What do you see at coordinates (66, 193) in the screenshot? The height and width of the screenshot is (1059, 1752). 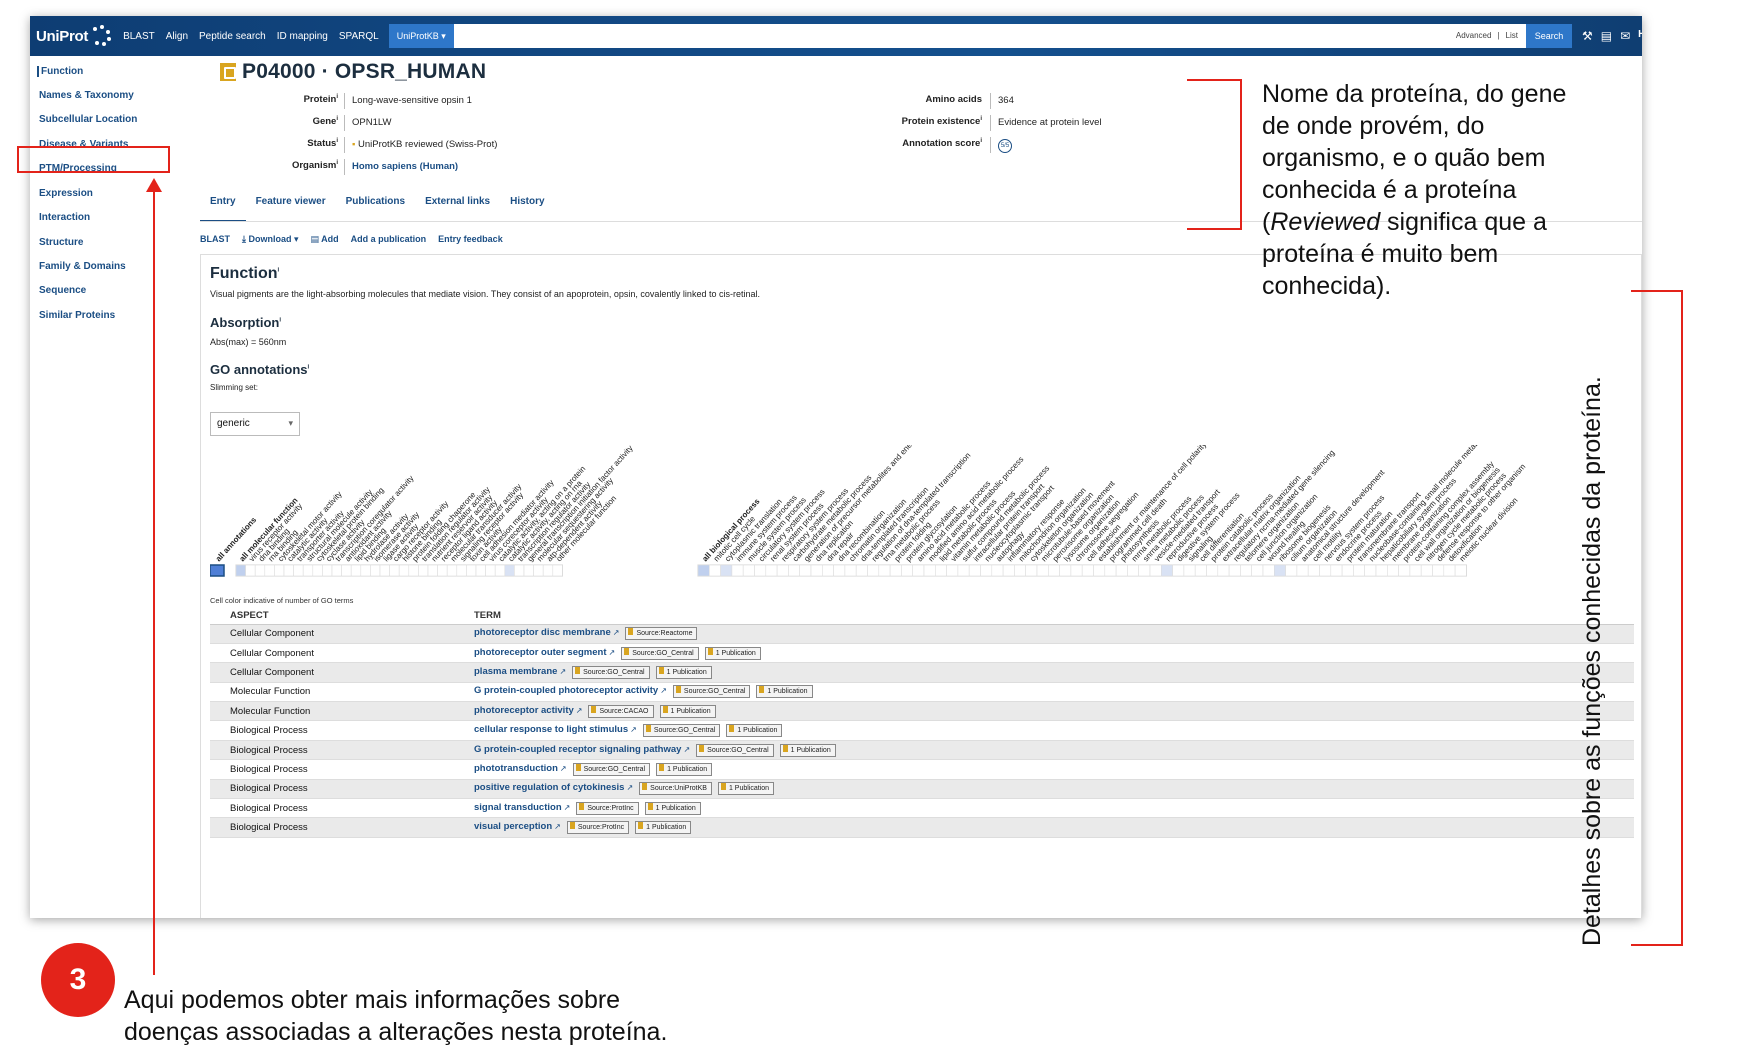 I see `sidebar-item-expression: Expression` at bounding box center [66, 193].